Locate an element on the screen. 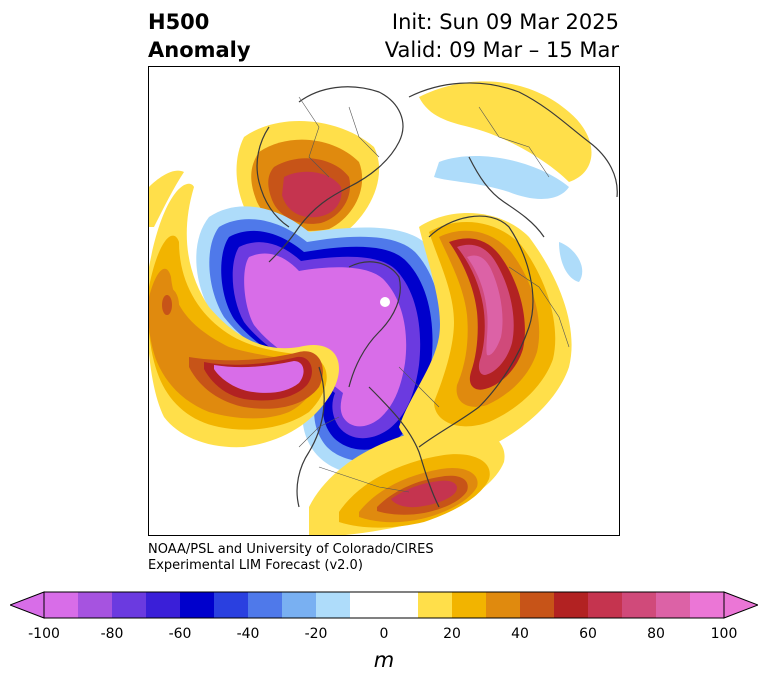 This screenshot has height=686, width=768. colorbar-units: m is located at coordinates (384, 660).